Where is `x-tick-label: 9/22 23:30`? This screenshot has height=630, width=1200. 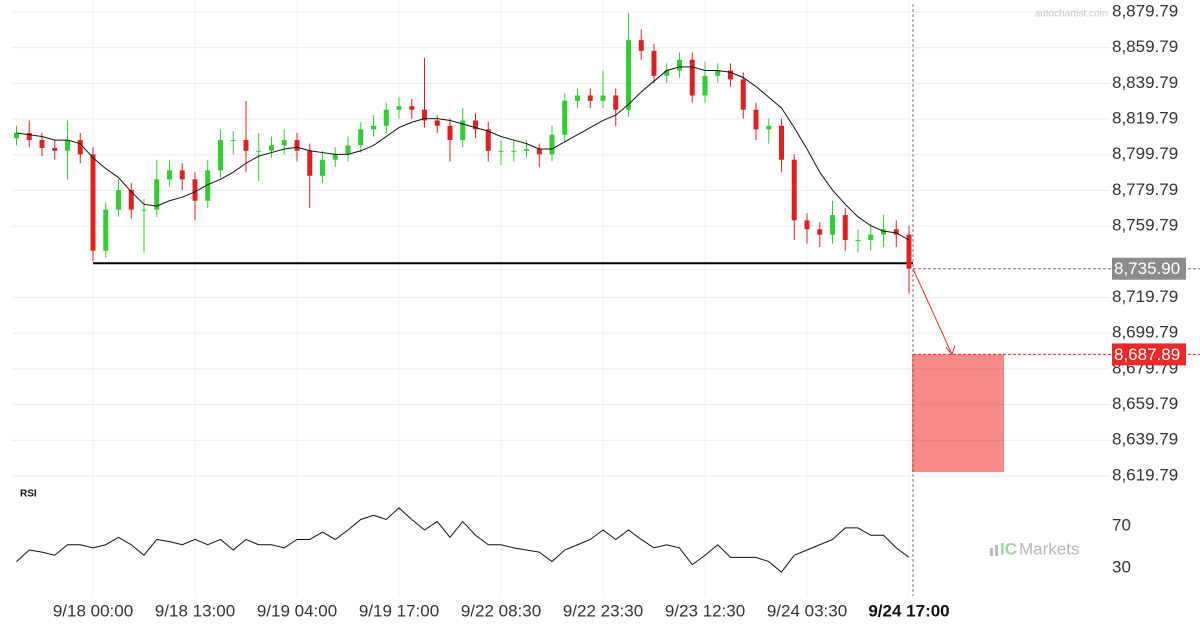 x-tick-label: 9/22 23:30 is located at coordinates (603, 610).